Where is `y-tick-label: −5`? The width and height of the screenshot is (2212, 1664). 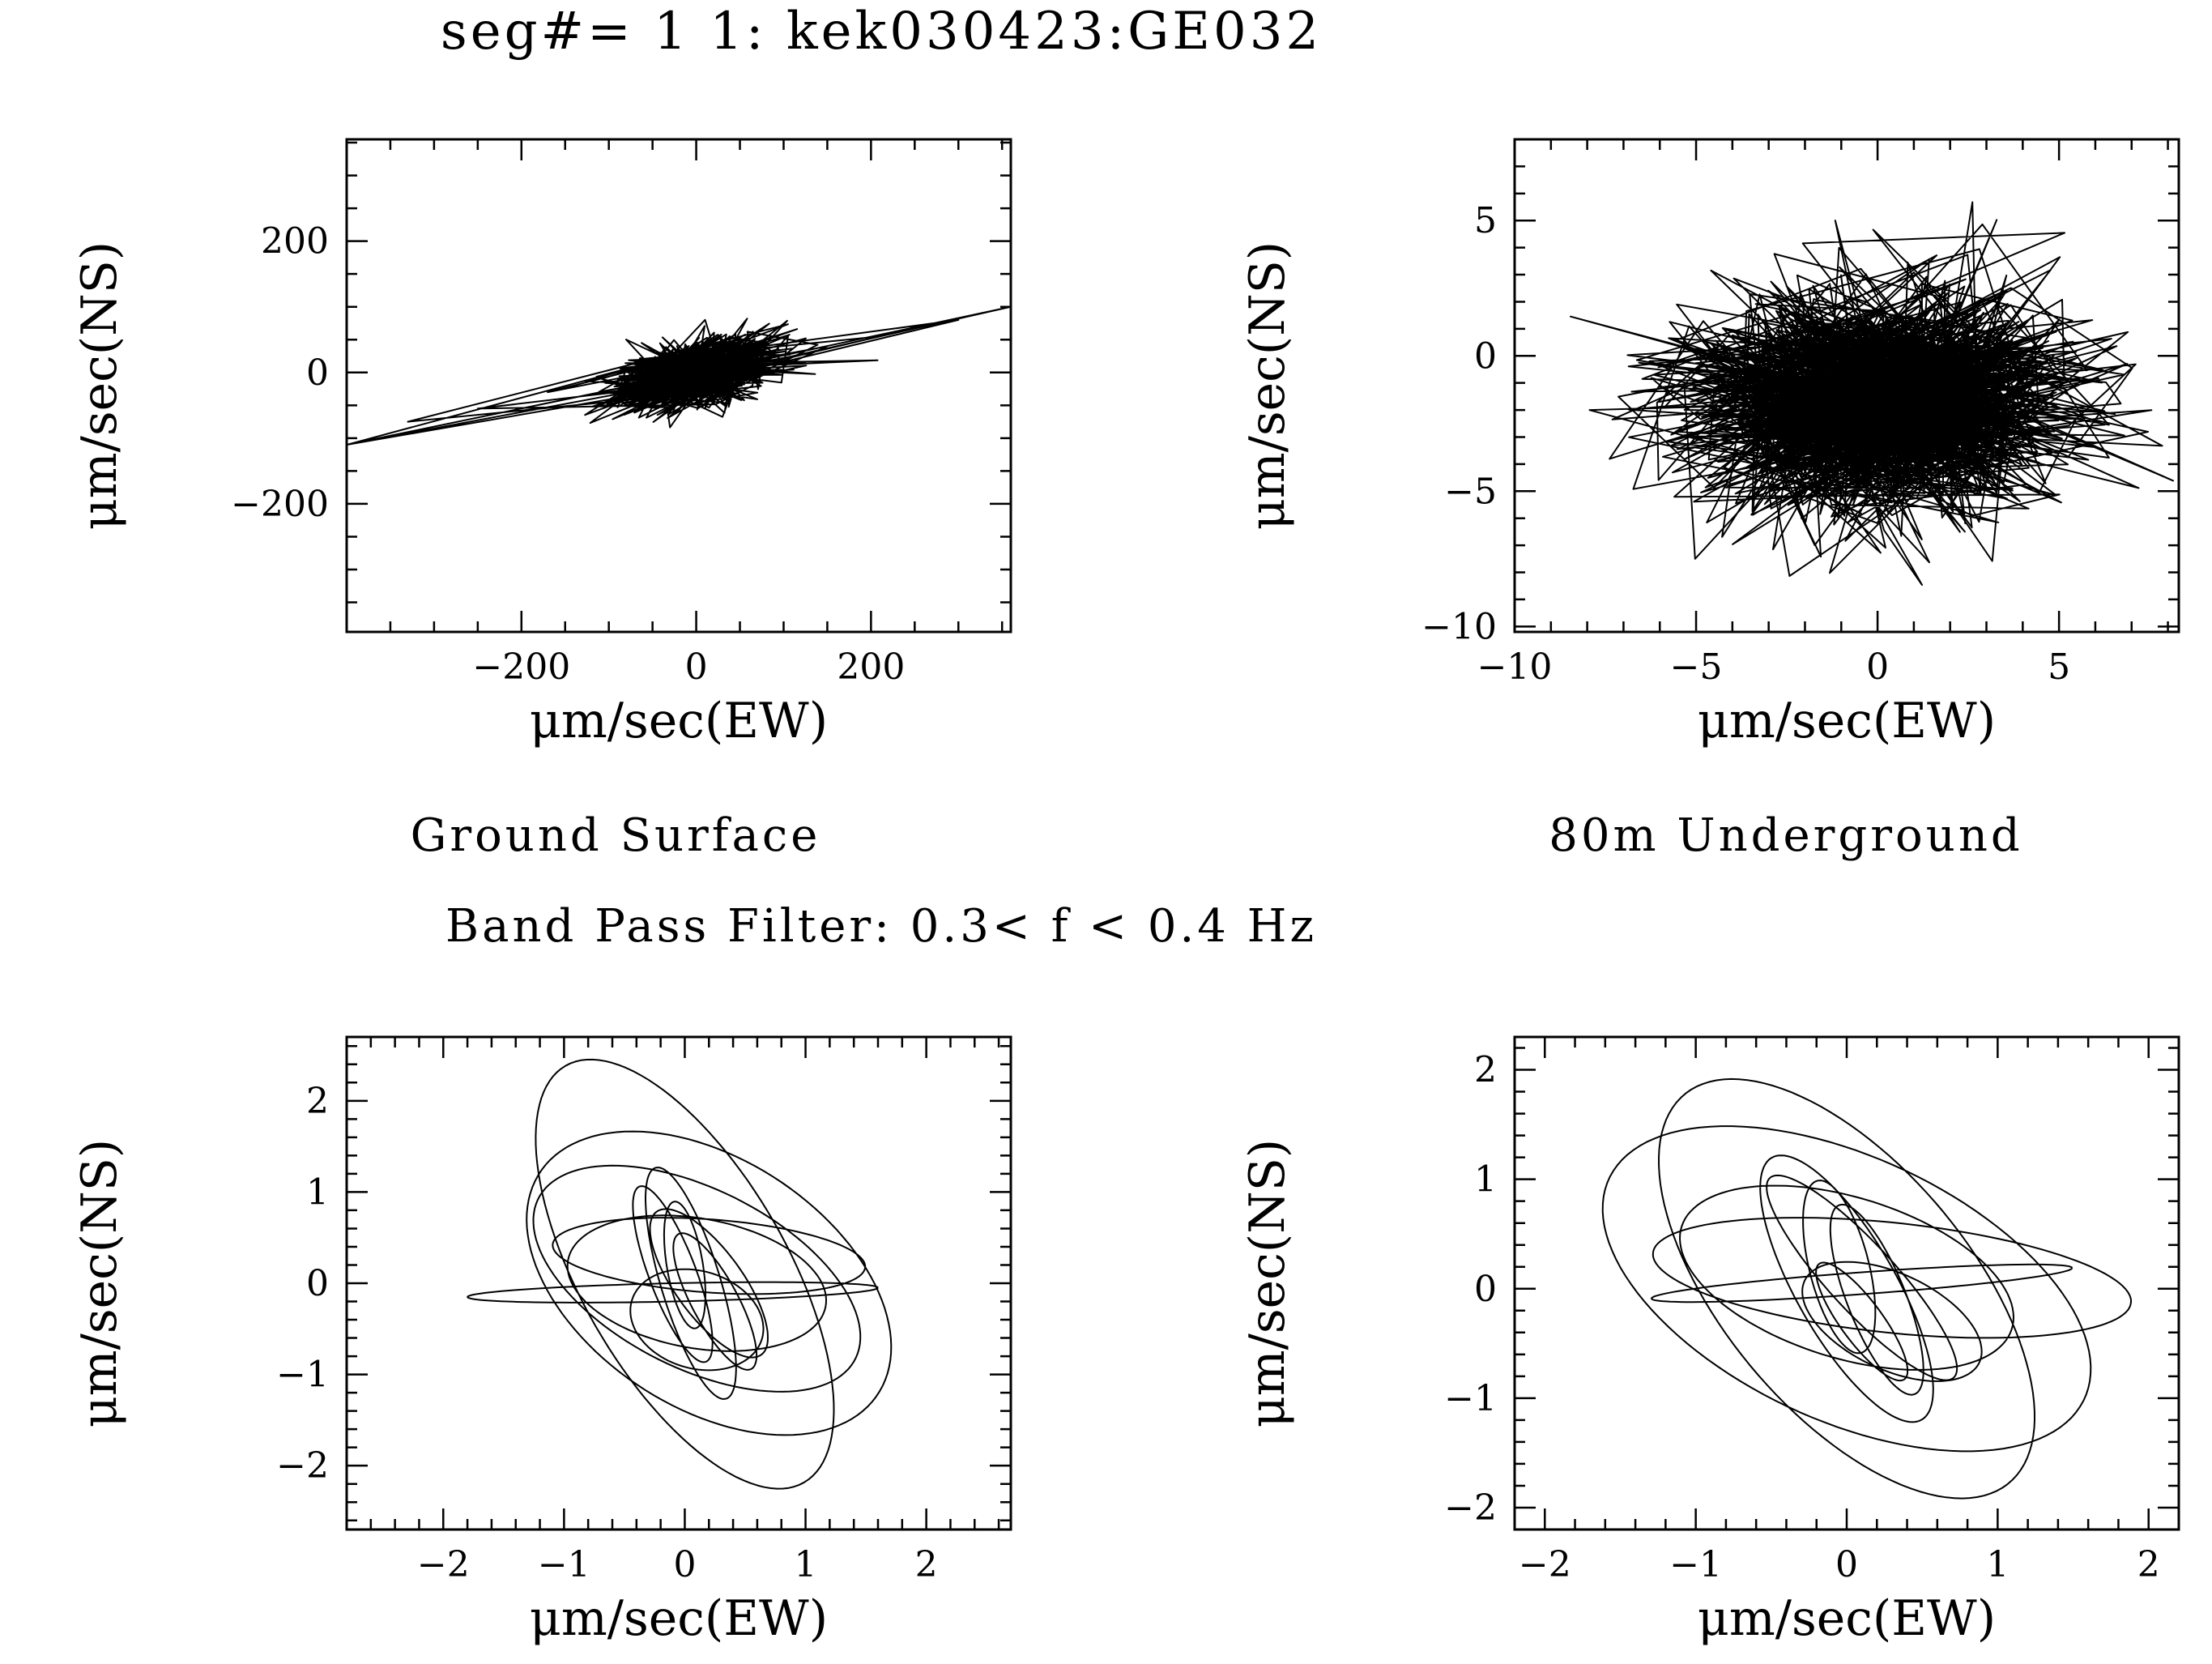
y-tick-label: −5 is located at coordinates (1470, 491).